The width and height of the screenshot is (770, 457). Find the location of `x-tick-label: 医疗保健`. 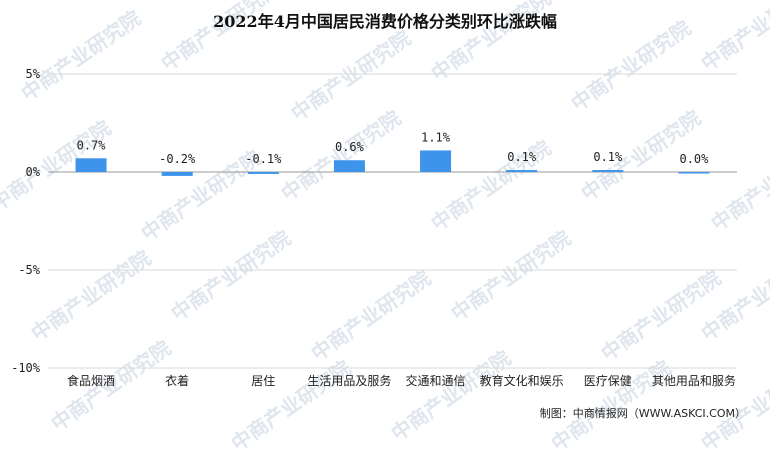

x-tick-label: 医疗保健 is located at coordinates (608, 381).